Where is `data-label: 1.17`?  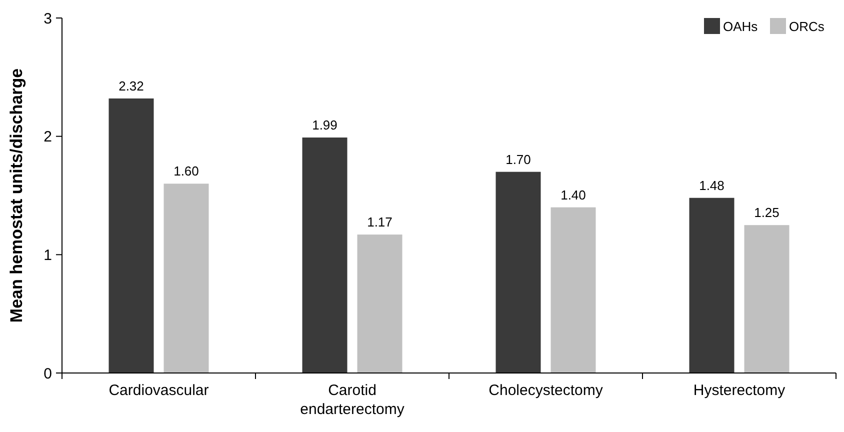
data-label: 1.17 is located at coordinates (379, 222).